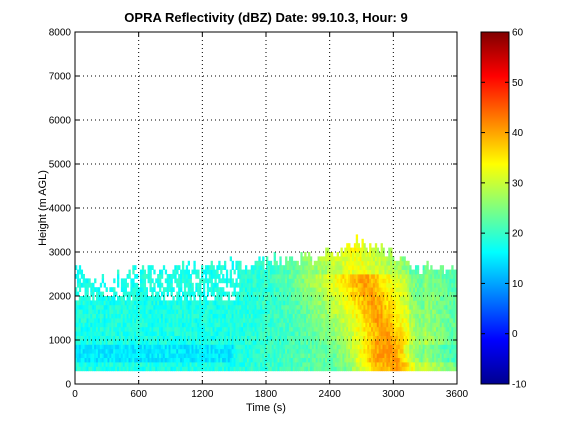 This screenshot has height=432, width=576. I want to click on heatmap-cell-1919, so click(250, 276).